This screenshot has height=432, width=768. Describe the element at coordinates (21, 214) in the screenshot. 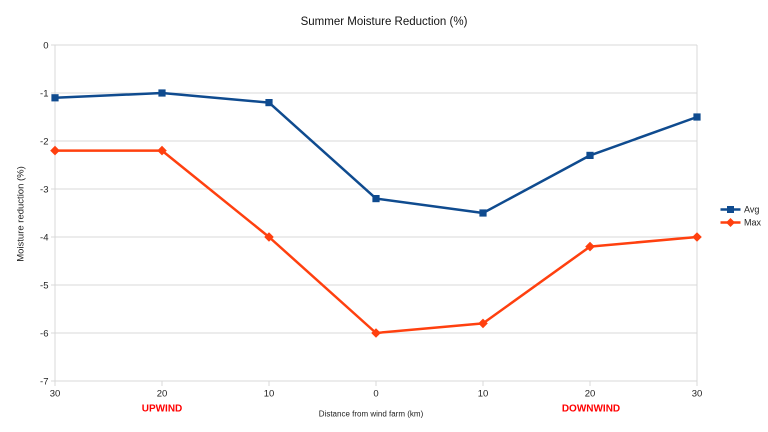

I see `svg-text: Moisture reduction (%)` at that location.